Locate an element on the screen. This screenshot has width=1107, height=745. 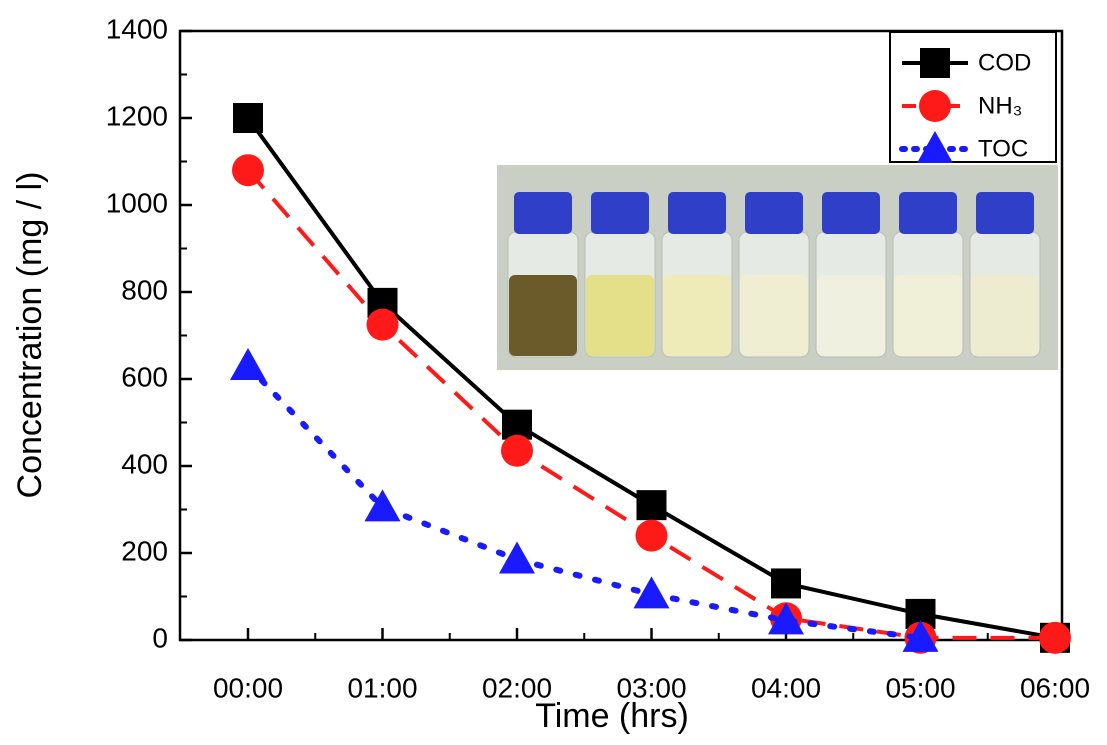
legend-label: COD is located at coordinates (1004, 62).